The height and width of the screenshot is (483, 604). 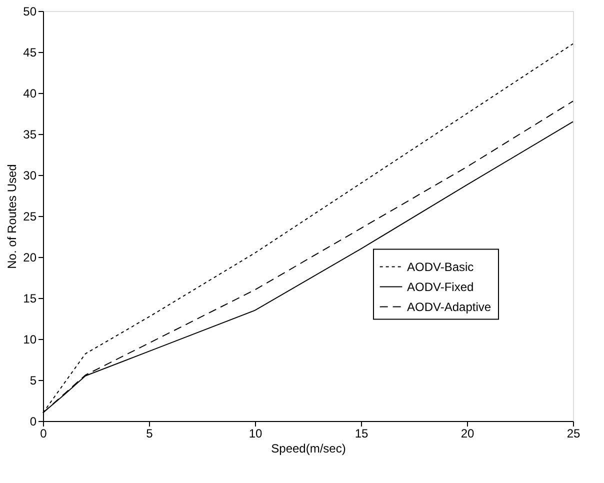 What do you see at coordinates (467, 433) in the screenshot?
I see `x-tick-label: 20` at bounding box center [467, 433].